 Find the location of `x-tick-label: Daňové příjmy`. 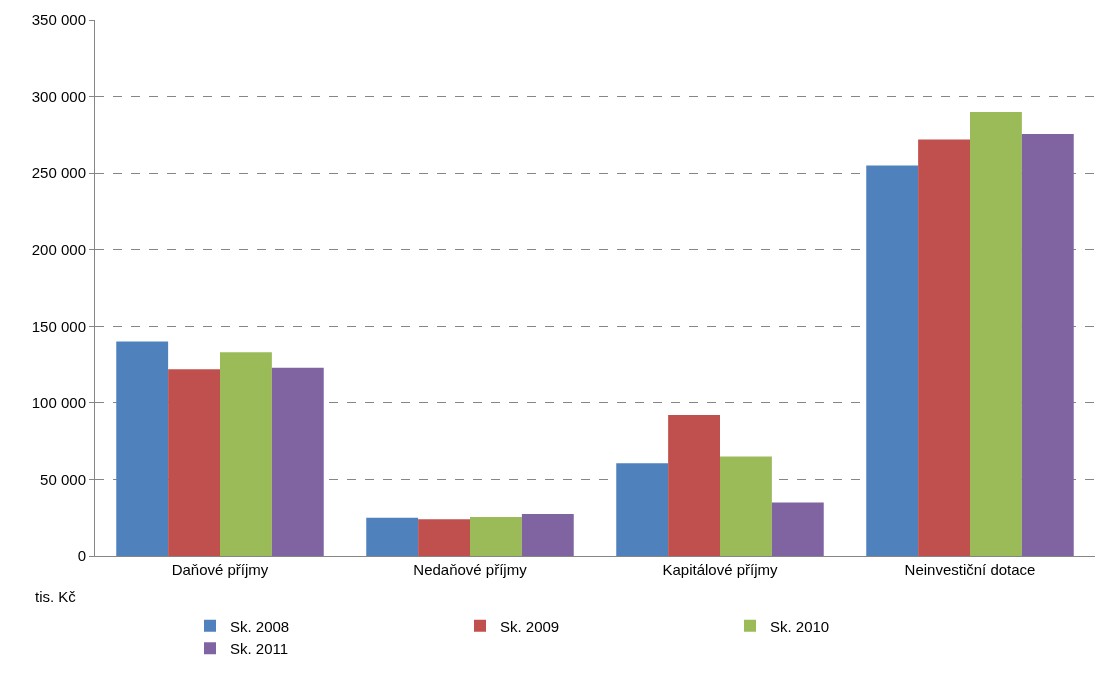

x-tick-label: Daňové příjmy is located at coordinates (220, 569).